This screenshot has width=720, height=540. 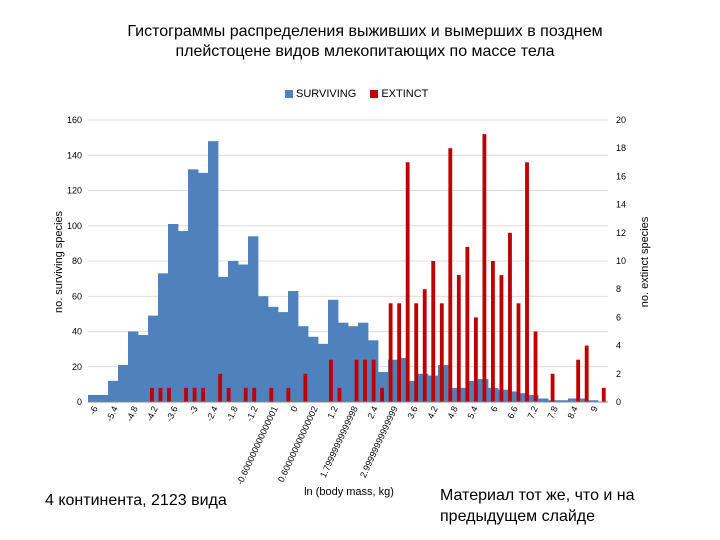 I want to click on chart-legend: SURVIVING EXTINCT, so click(x=356, y=94).